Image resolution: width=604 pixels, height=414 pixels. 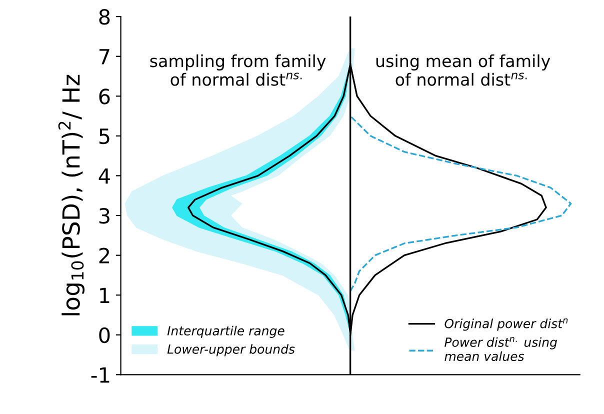 What do you see at coordinates (238, 70) in the screenshot?
I see `annotation: sampling from family of normal dist$^{ns.}$` at bounding box center [238, 70].